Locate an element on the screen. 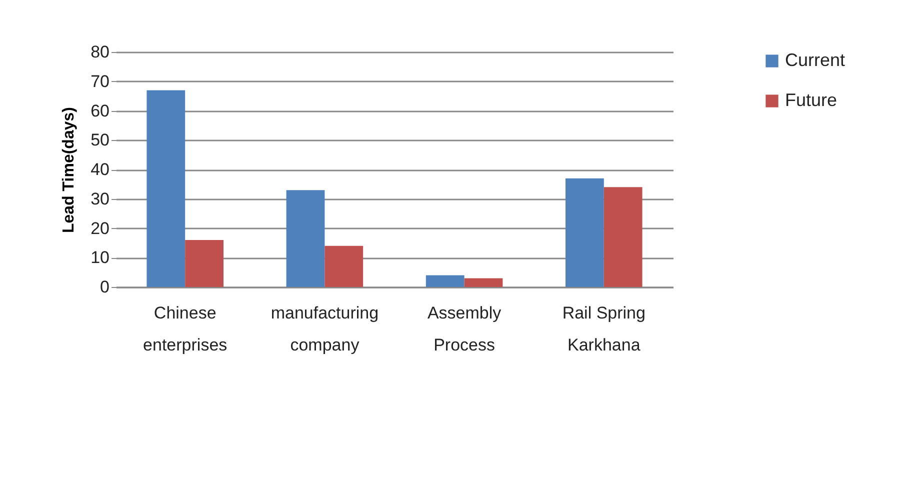  x-tick-label: Rail Spring Karkhana is located at coordinates (604, 329).